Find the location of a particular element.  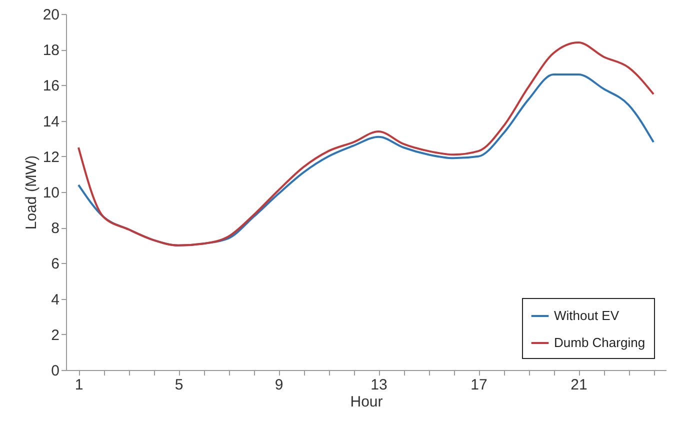

y-tick-label: 4 is located at coordinates (55, 299).